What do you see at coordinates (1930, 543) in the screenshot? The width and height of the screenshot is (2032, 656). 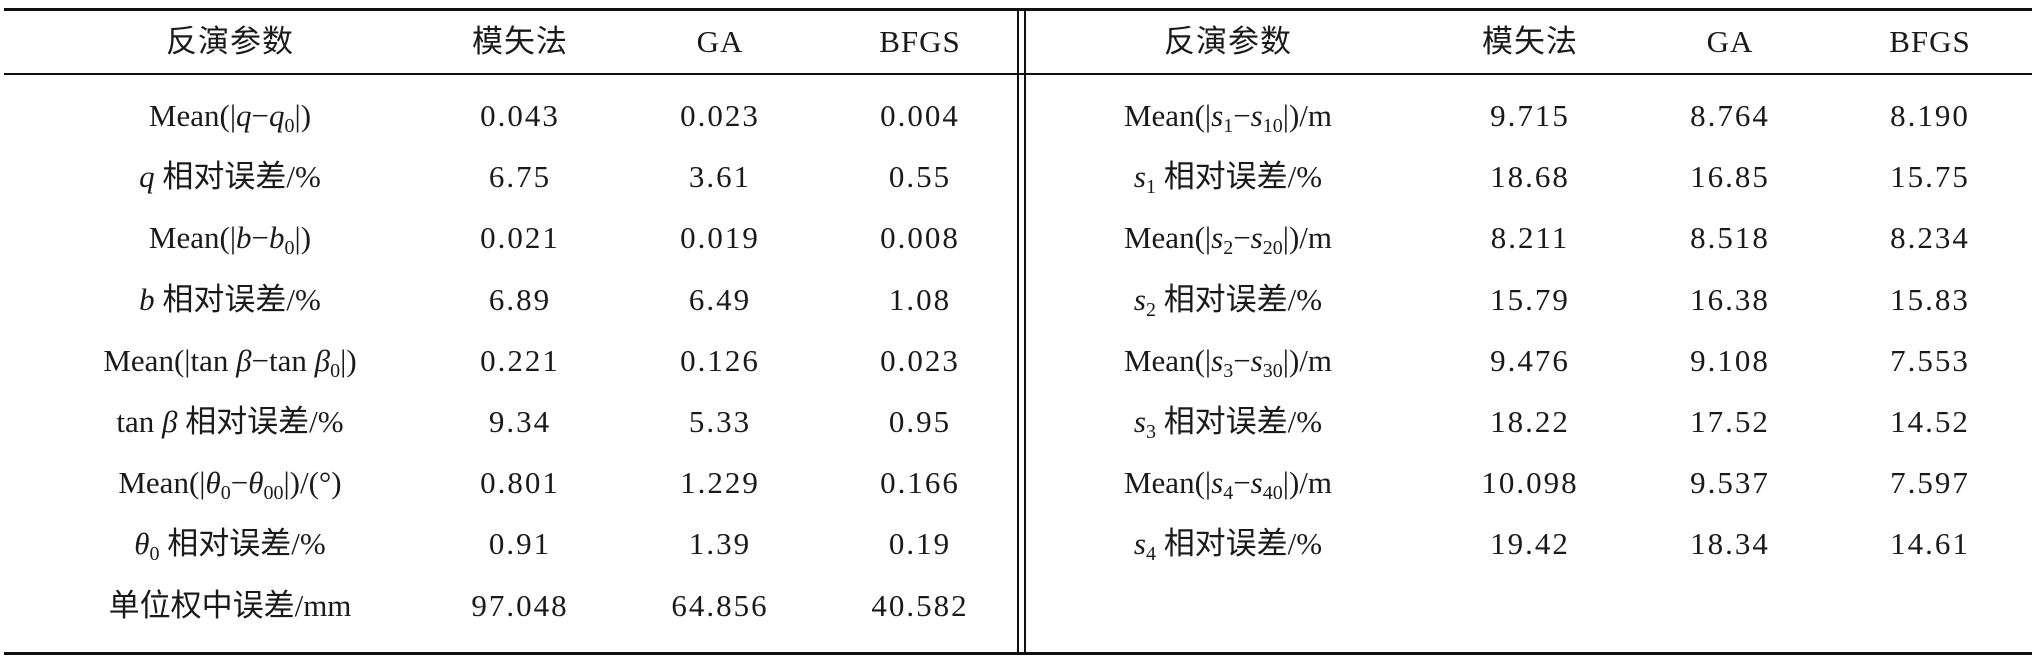 I see `right-row-8-bfgs-cell: 14.61` at bounding box center [1930, 543].